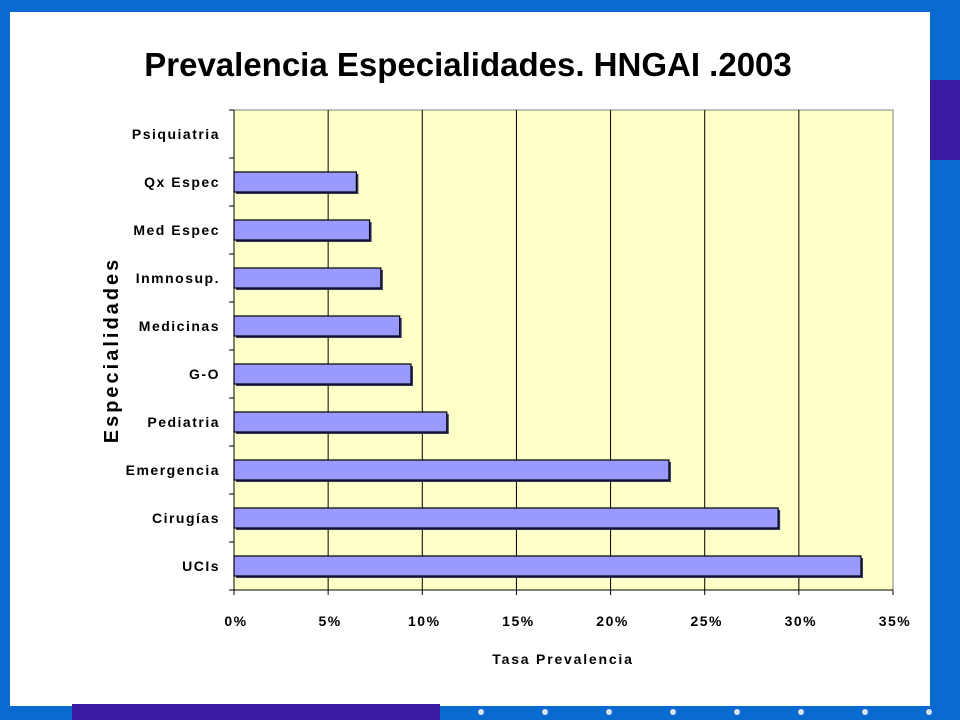  Describe the element at coordinates (178, 278) in the screenshot. I see `category-label: Inmnosup.` at that location.